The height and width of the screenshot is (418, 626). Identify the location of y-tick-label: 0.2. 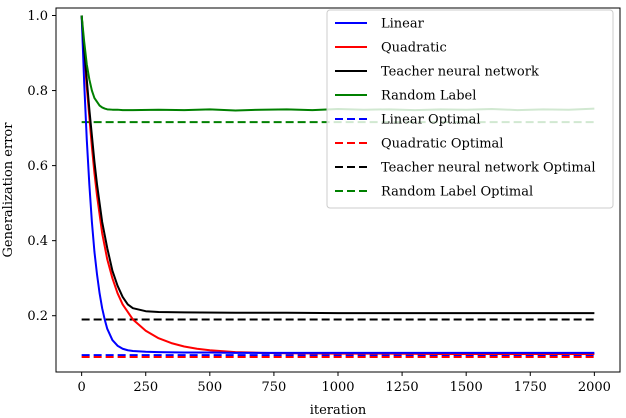
(37, 316).